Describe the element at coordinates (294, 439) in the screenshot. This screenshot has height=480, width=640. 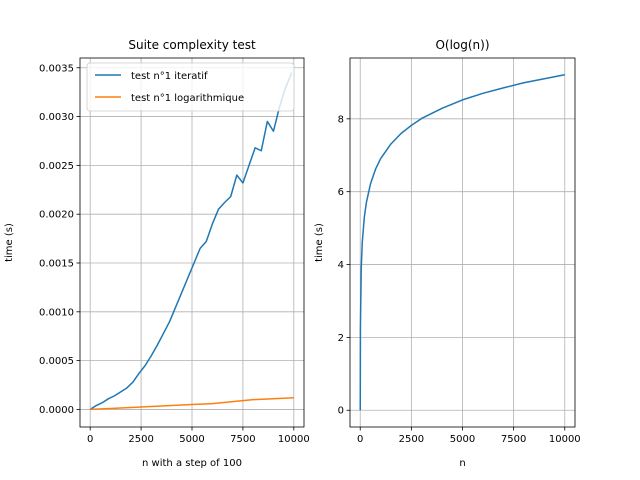
I see `left-x-tick-label: 10000` at that location.